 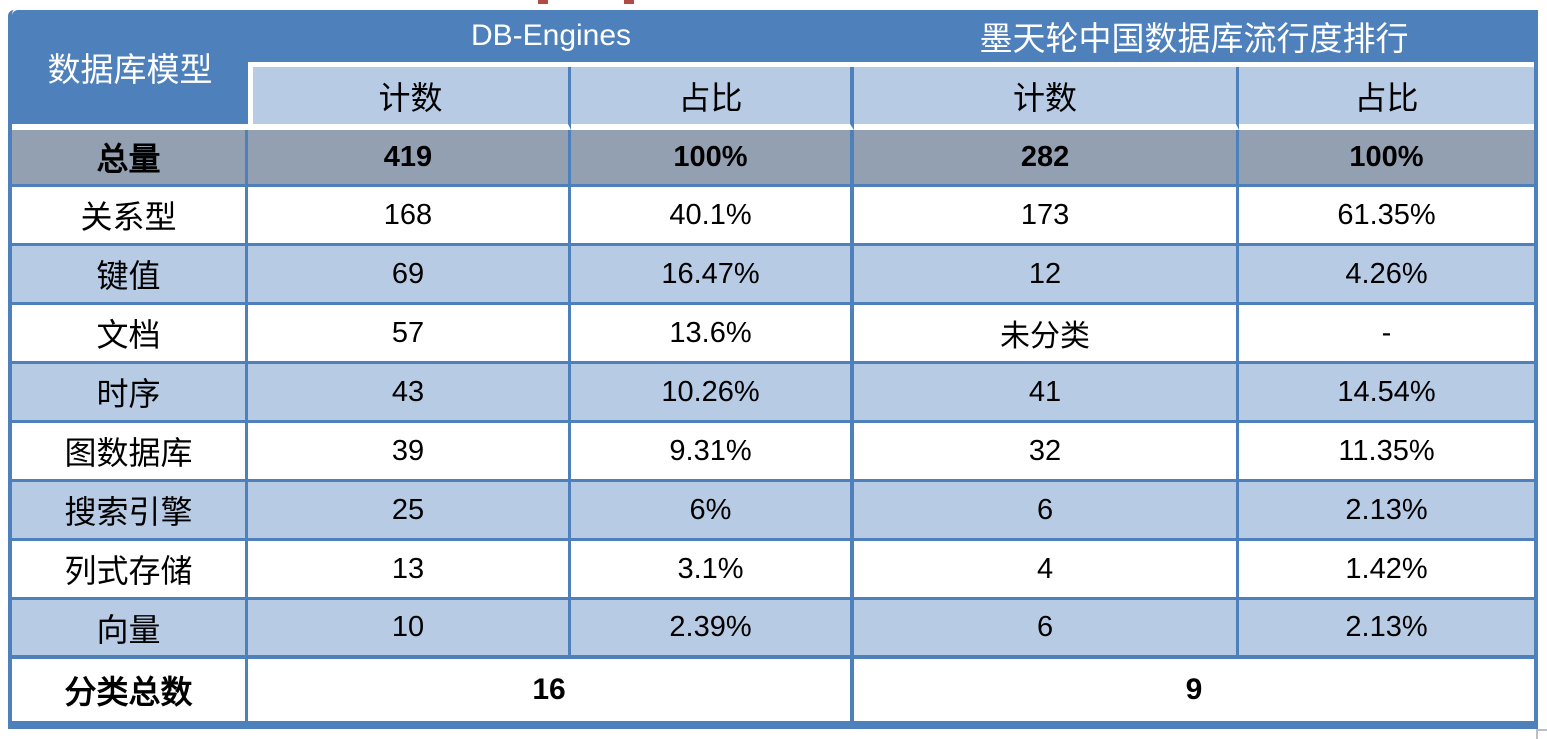 What do you see at coordinates (1387, 334) in the screenshot?
I see `cell-value: -` at bounding box center [1387, 334].